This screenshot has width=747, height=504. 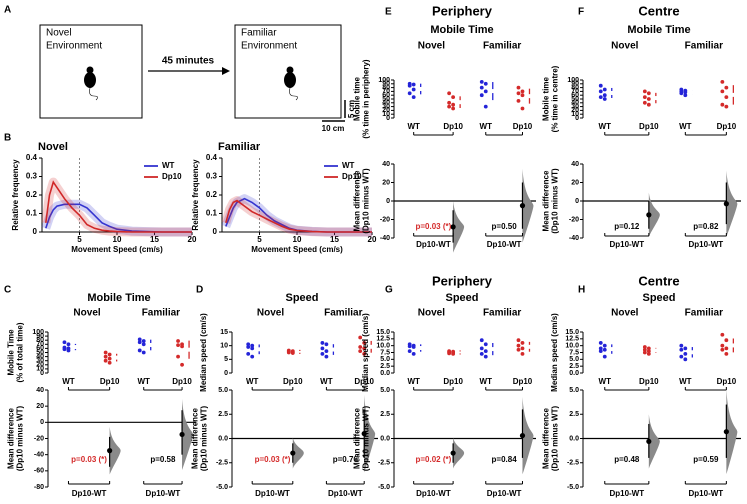 I want to click on y-tick-label: 10.0, so click(x=383, y=346).